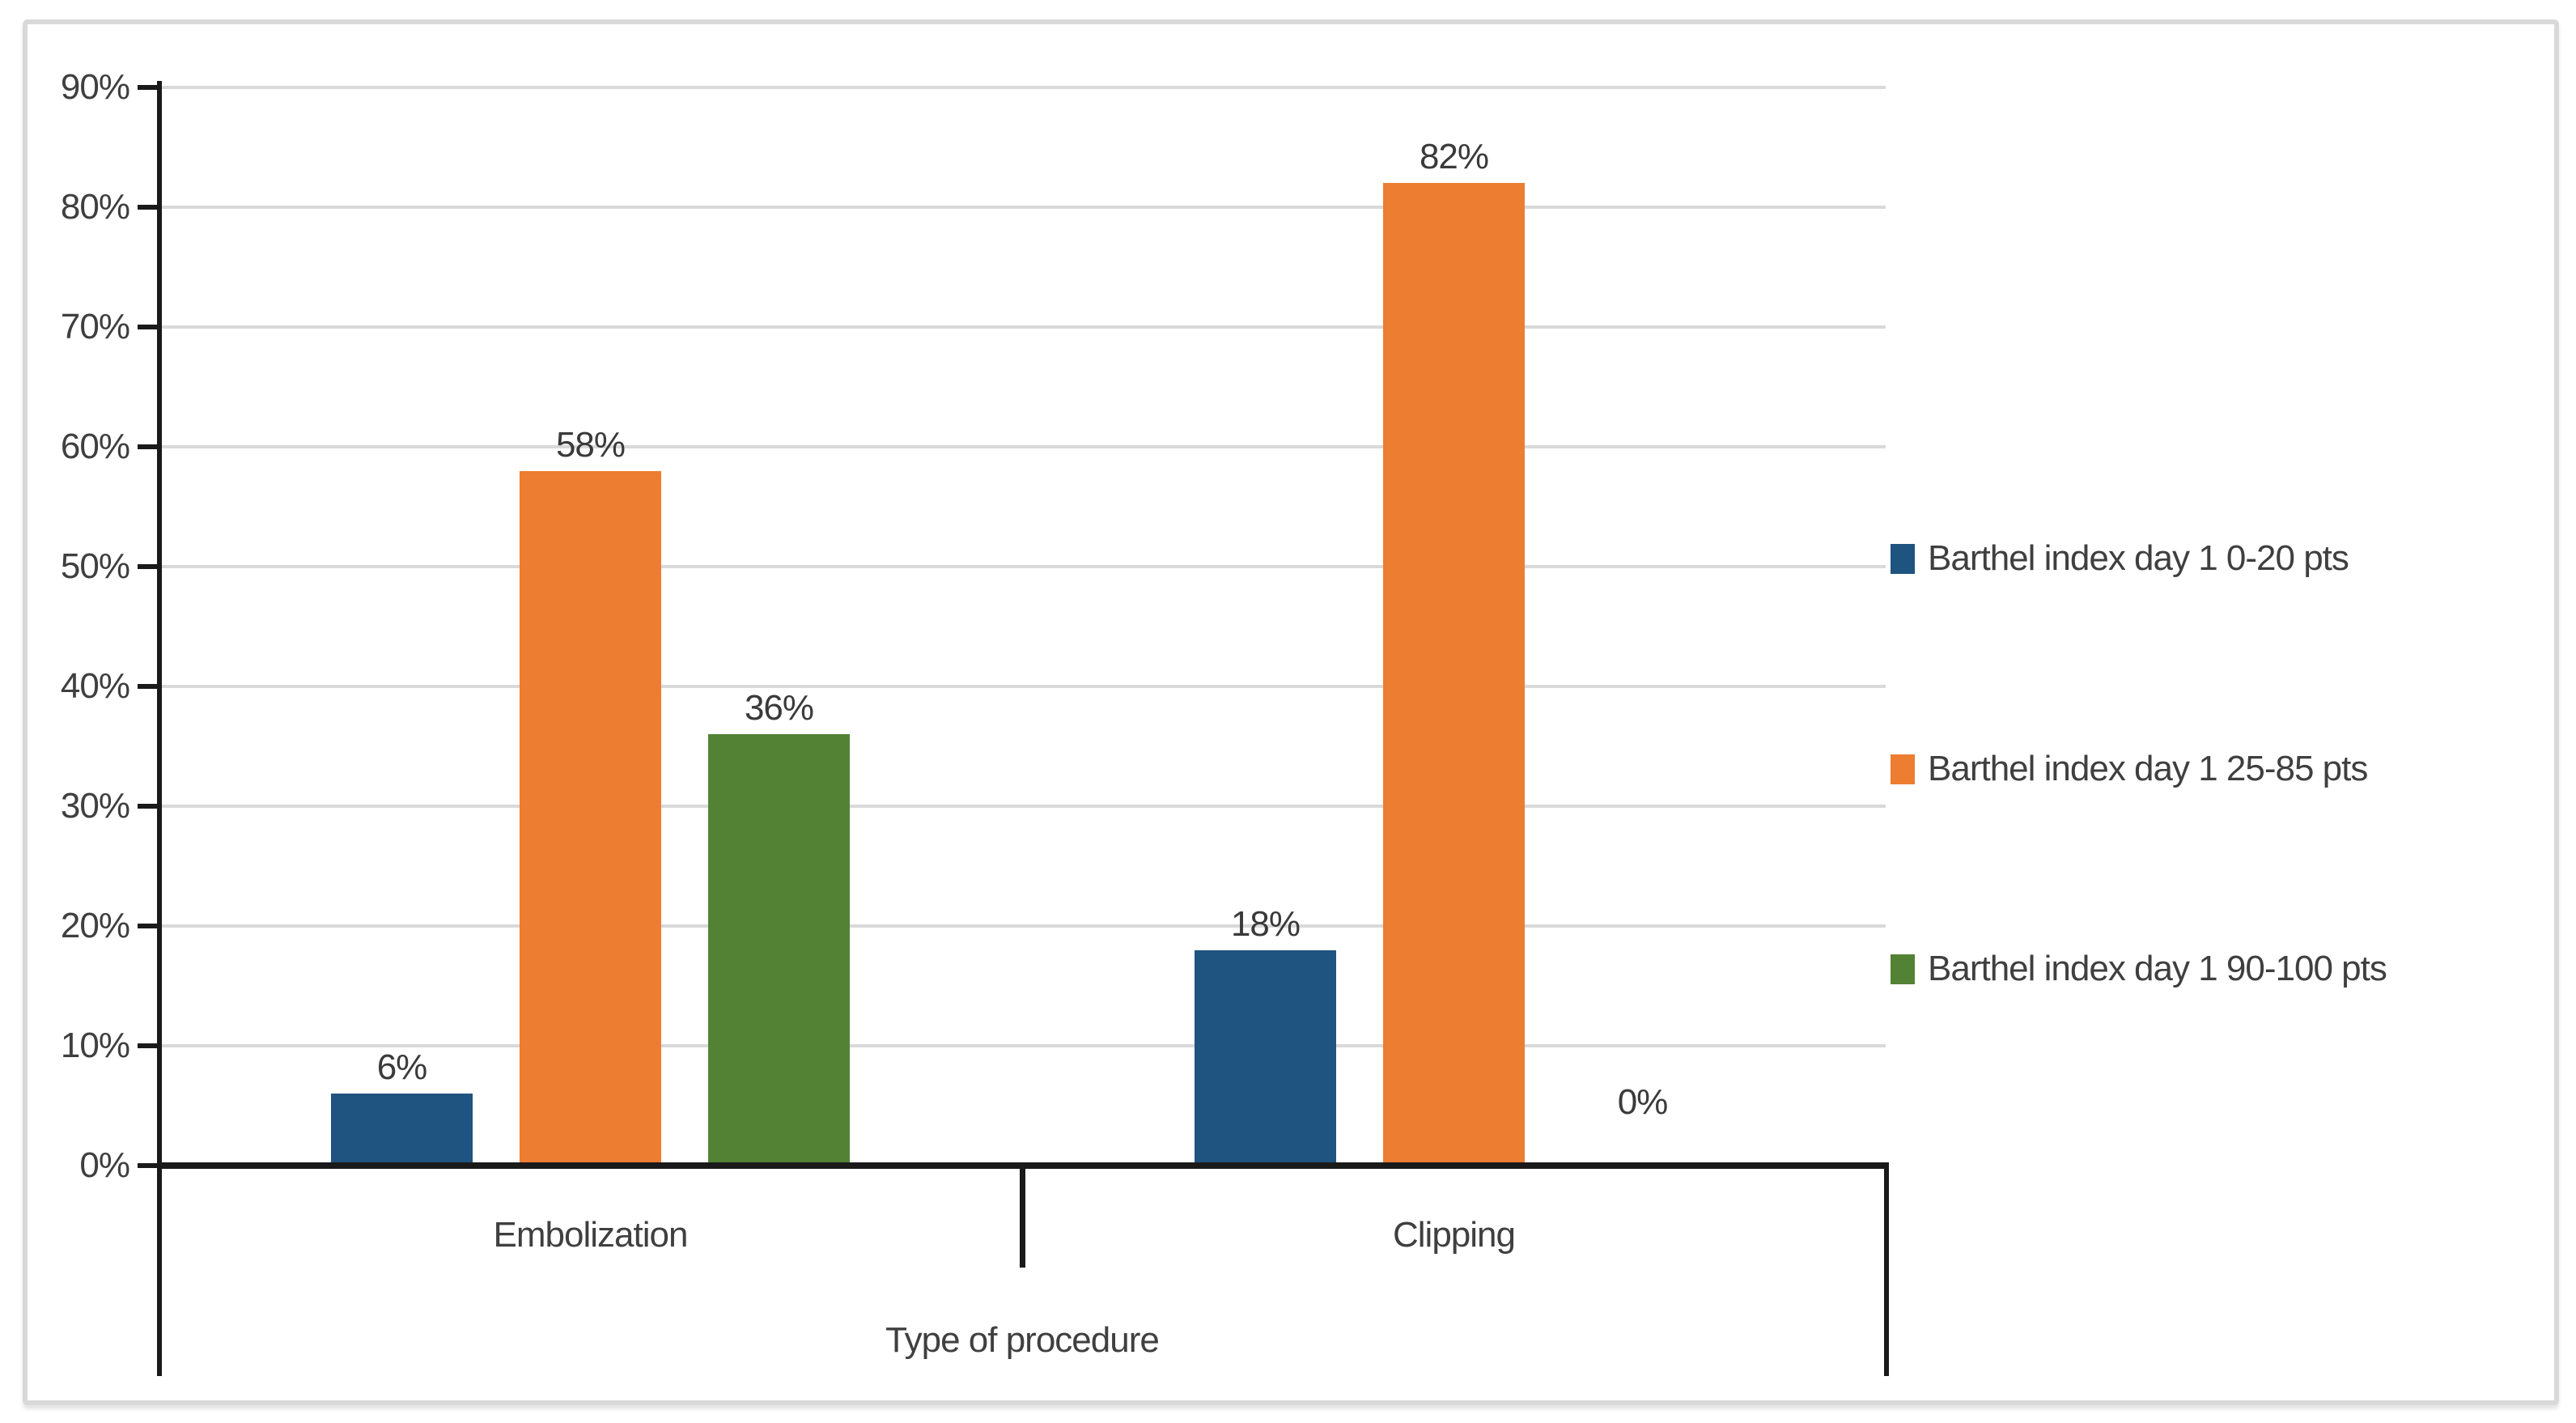 The height and width of the screenshot is (1423, 2576). I want to click on category-label: Clipping, so click(1454, 1235).